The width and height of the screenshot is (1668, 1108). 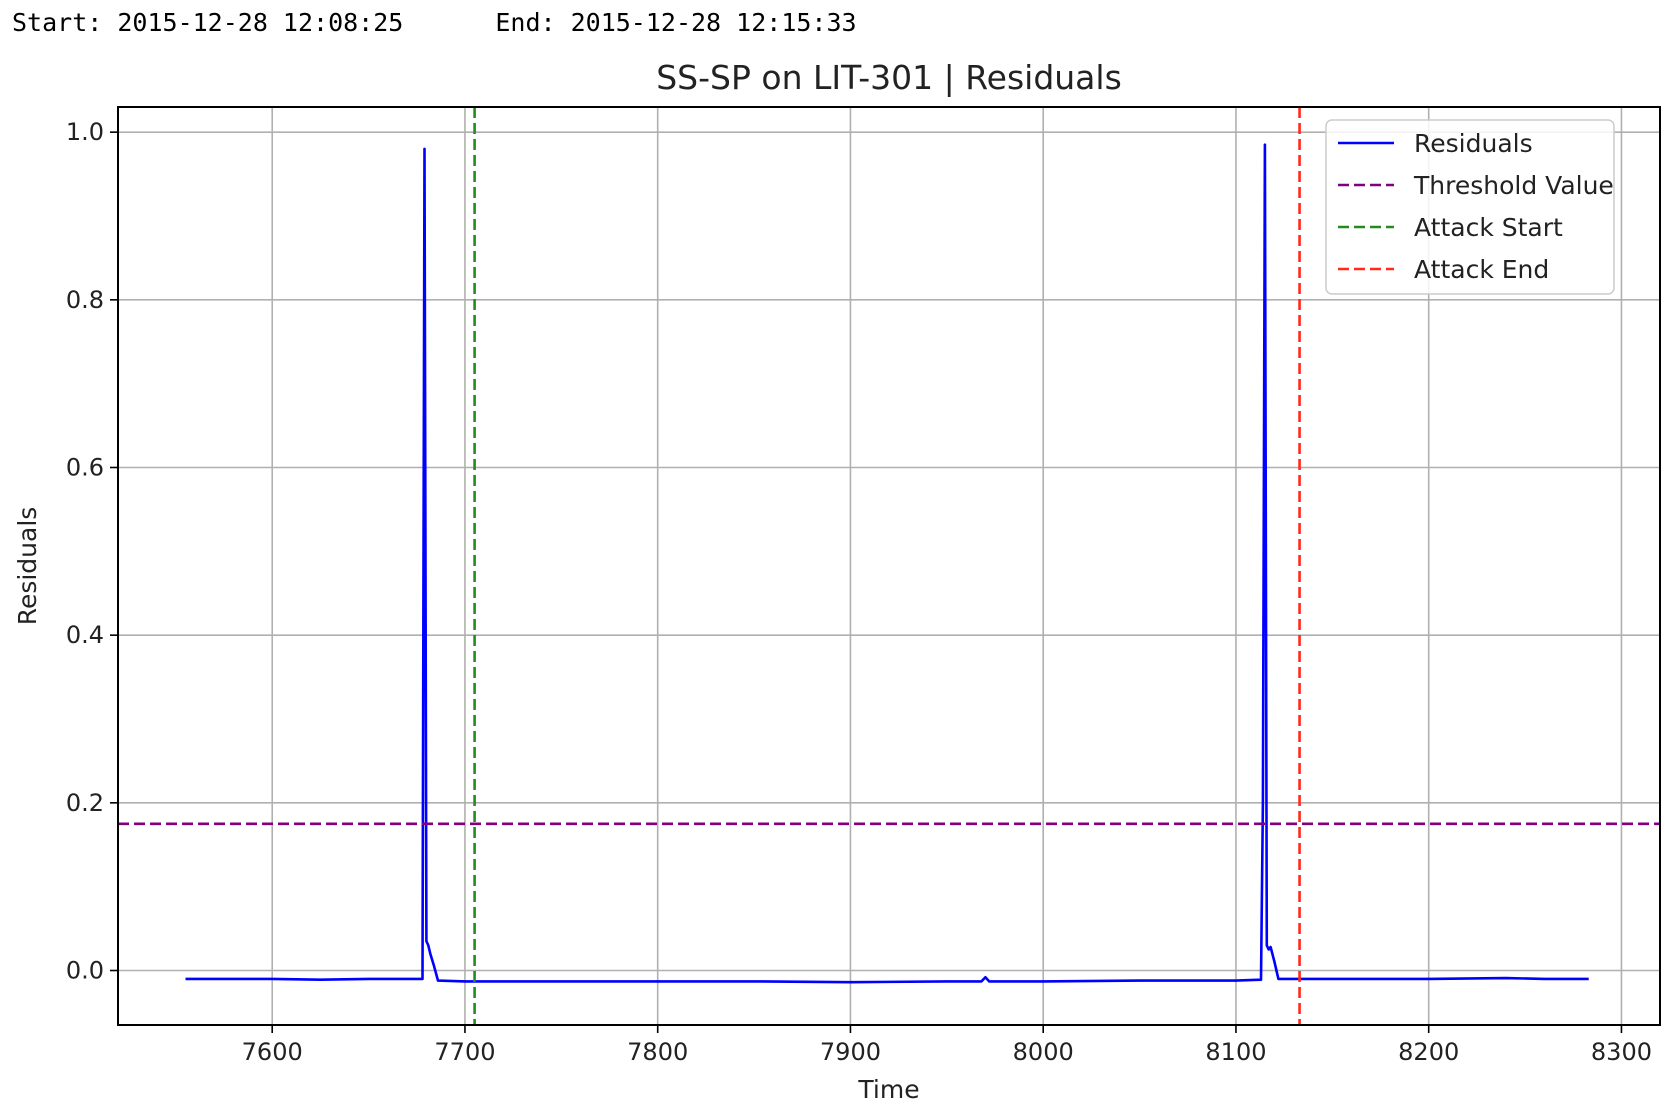 What do you see at coordinates (208, 22) in the screenshot?
I see `start-time-text: Start: 2015-12-28 12:08:25` at bounding box center [208, 22].